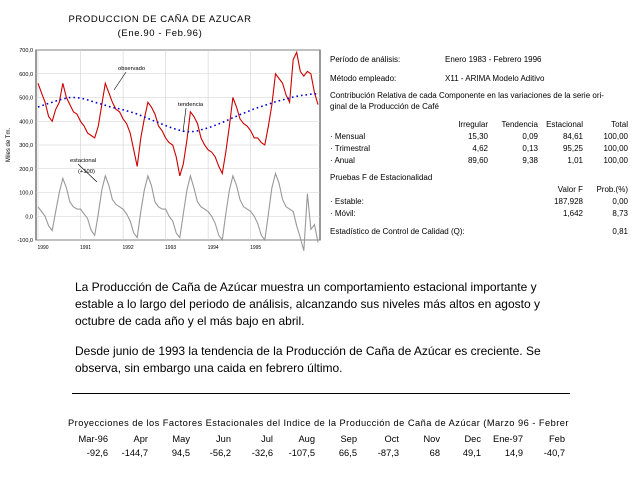 The width and height of the screenshot is (640, 480). What do you see at coordinates (26, 122) in the screenshot?
I see `y-tick-label: 400,0` at bounding box center [26, 122].